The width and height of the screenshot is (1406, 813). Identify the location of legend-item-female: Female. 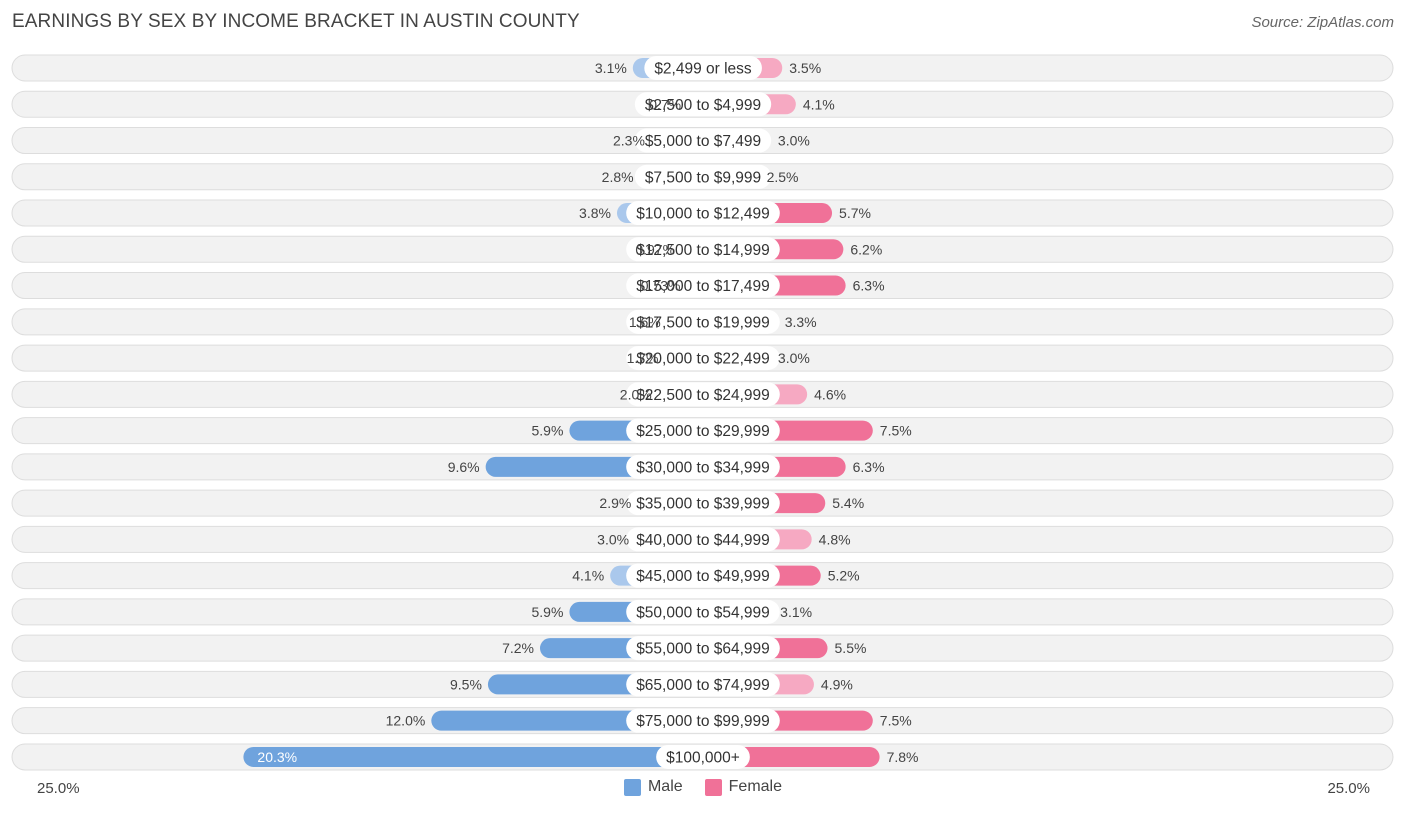
(743, 787).